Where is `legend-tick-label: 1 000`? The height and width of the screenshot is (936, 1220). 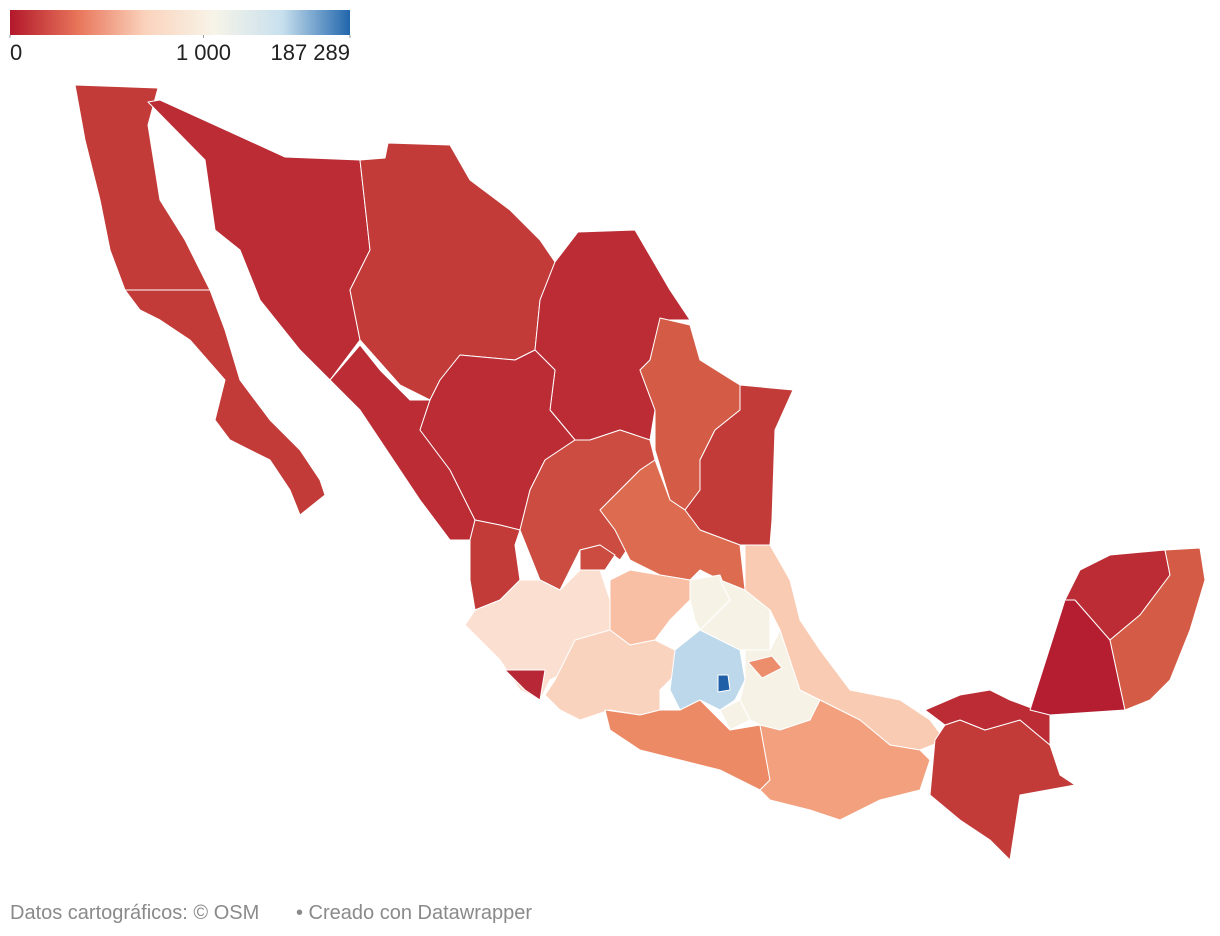
legend-tick-label: 1 000 is located at coordinates (203, 52).